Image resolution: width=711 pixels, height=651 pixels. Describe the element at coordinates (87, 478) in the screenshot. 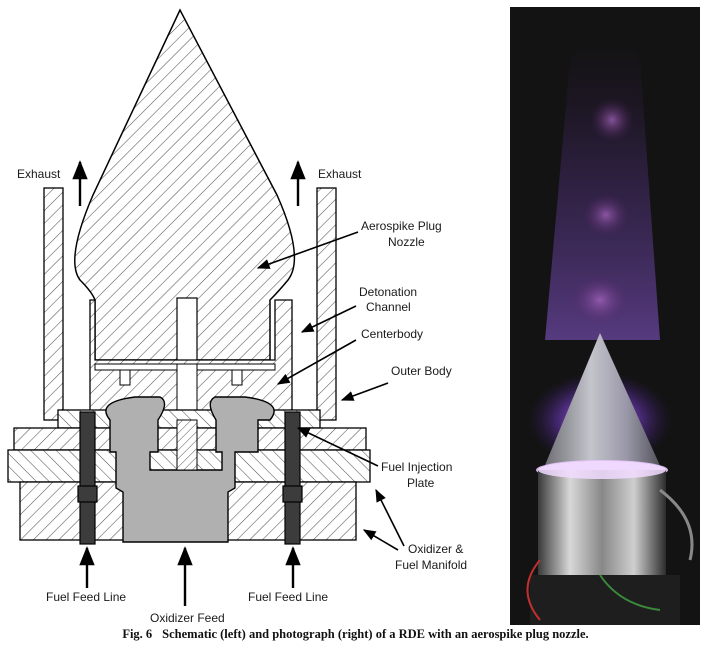

I see `fuel-feed-line-left` at that location.